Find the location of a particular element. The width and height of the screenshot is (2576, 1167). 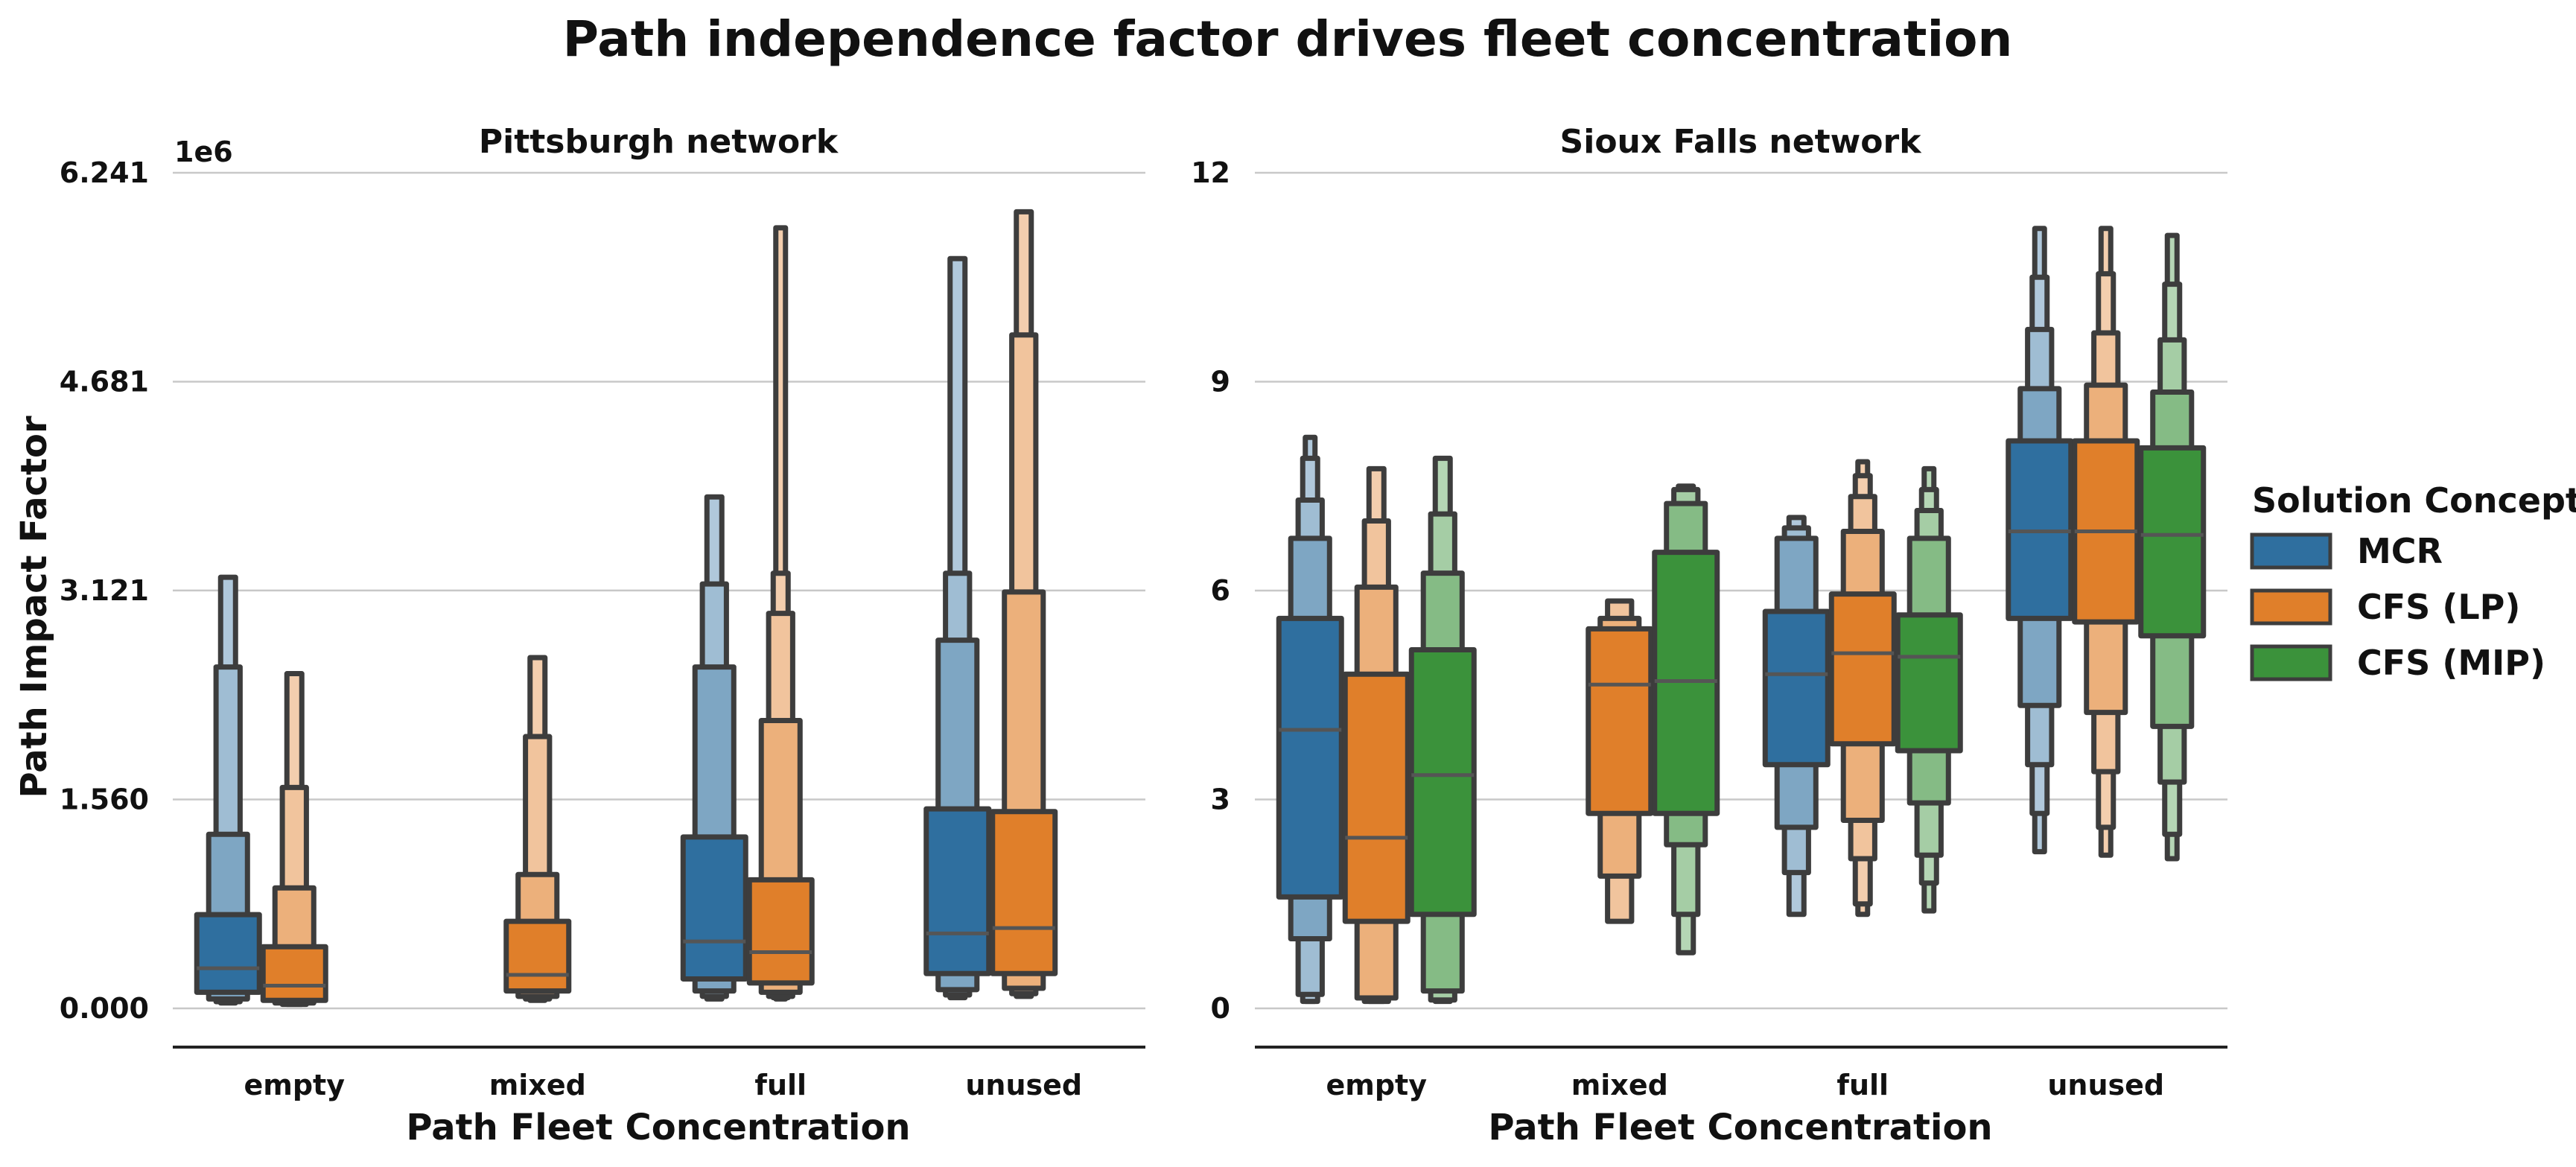

legend-label-cfs-mip: CFS (MIP) is located at coordinates (2451, 663).